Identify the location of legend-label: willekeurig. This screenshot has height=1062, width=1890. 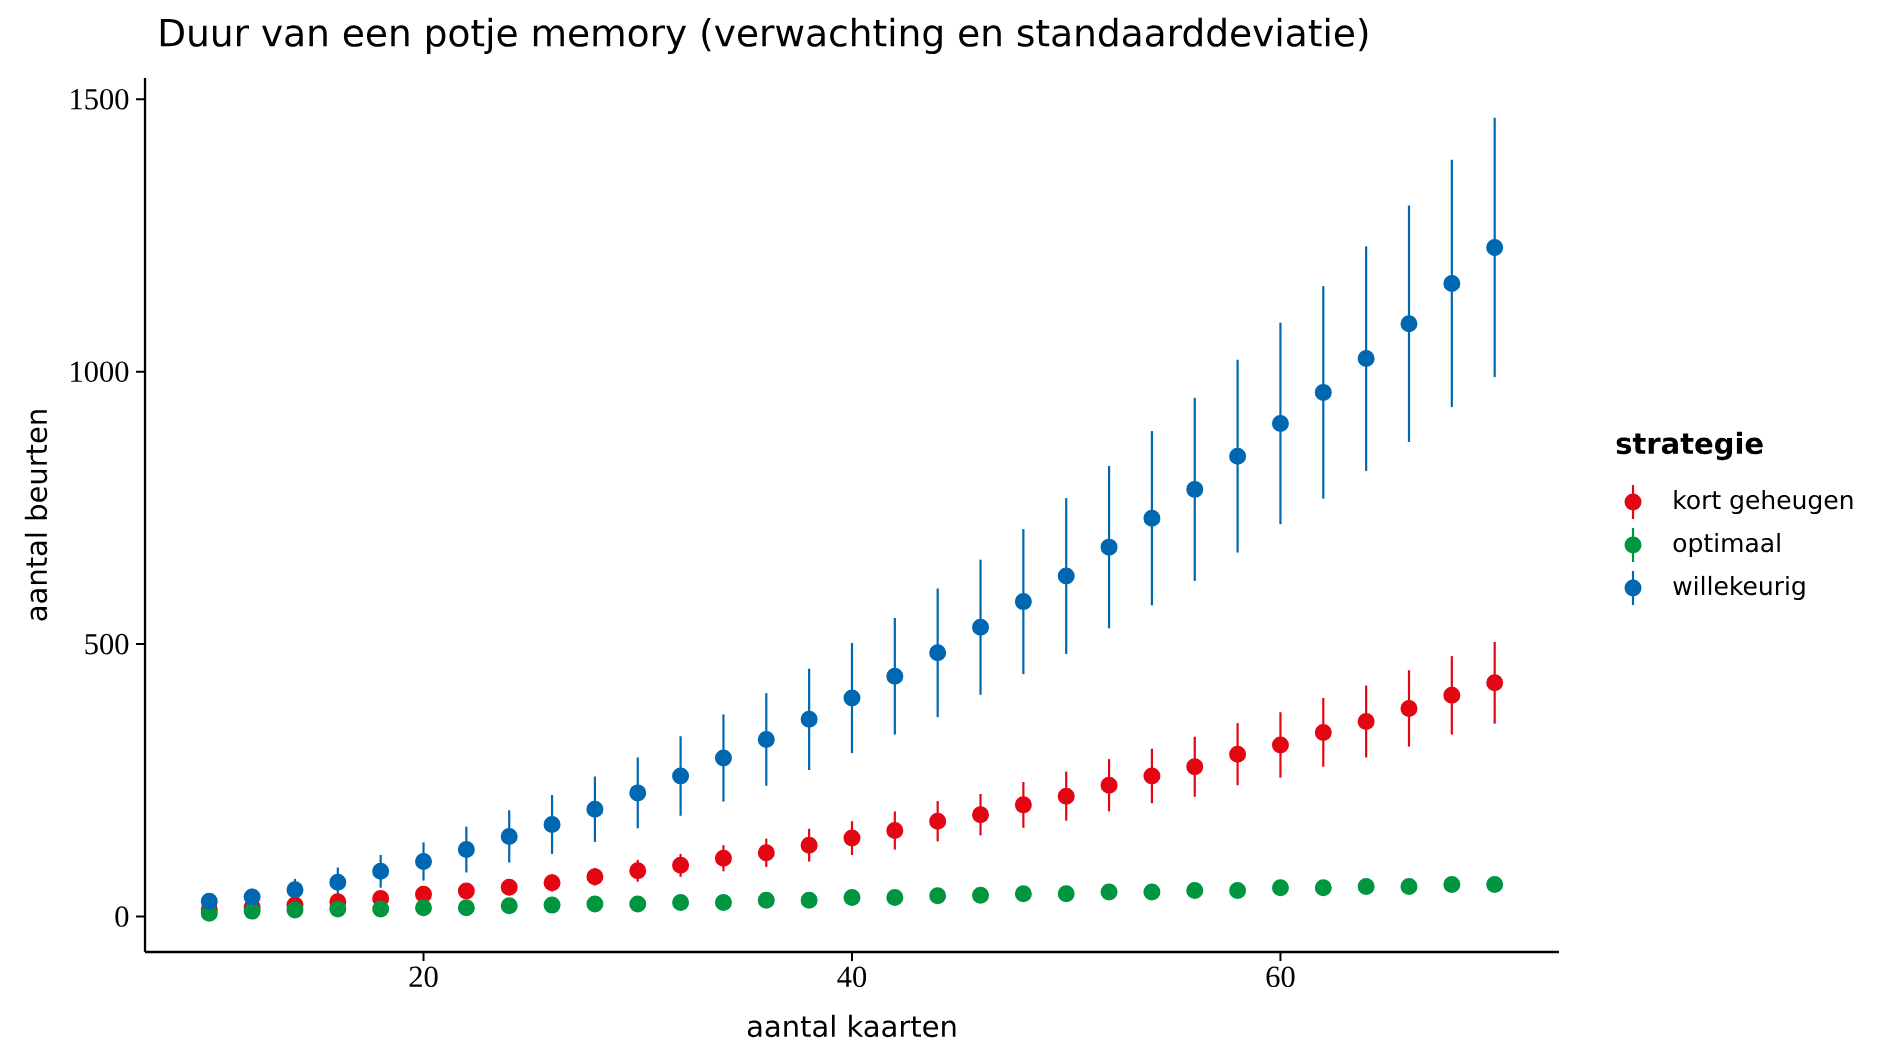
(1739, 588).